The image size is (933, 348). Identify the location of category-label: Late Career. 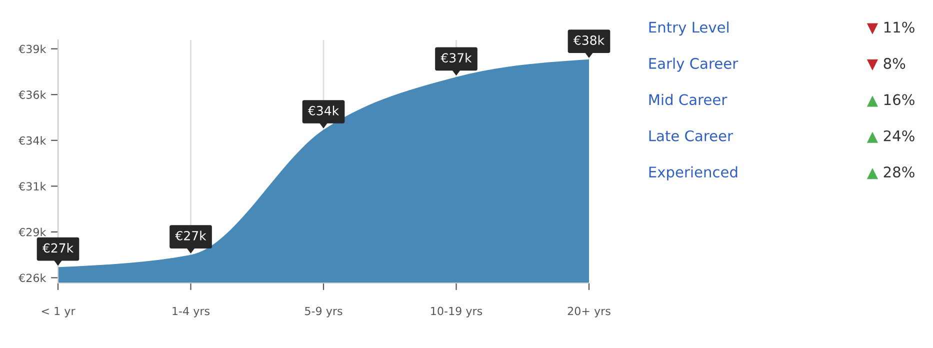
(691, 136).